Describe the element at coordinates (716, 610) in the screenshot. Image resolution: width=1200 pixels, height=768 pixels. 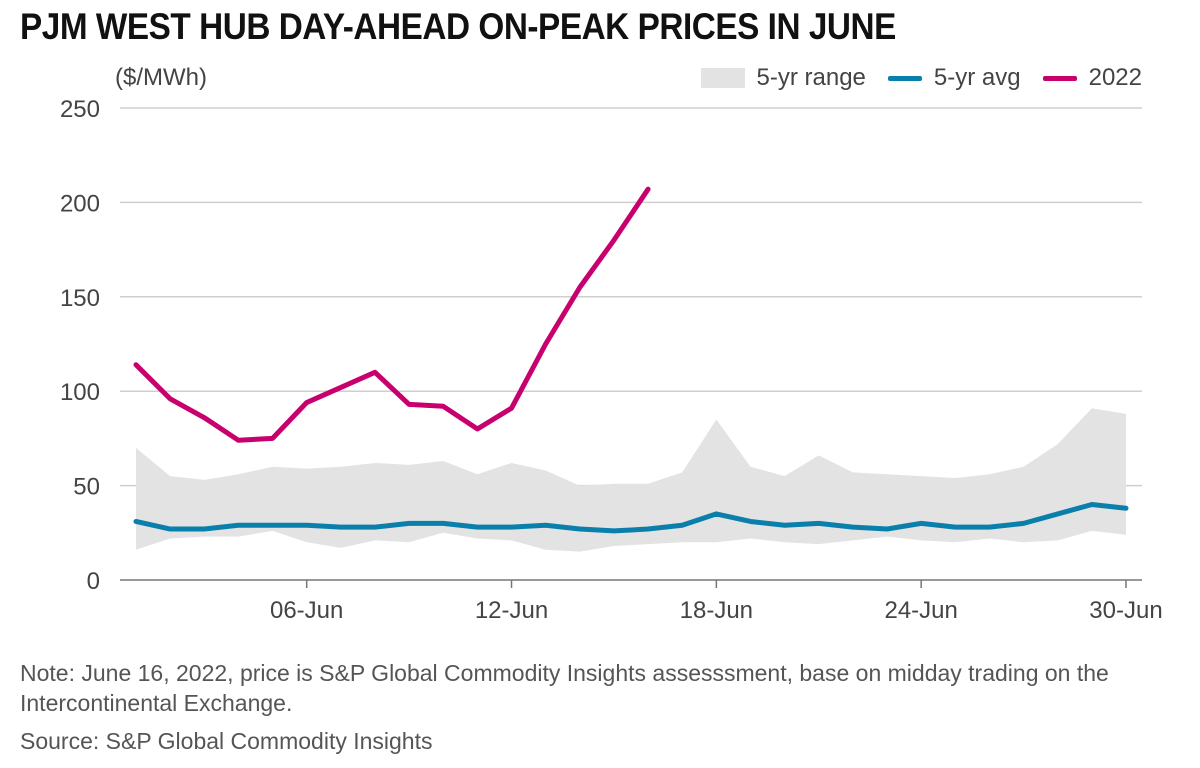
I see `x-tick-label: 18-Jun` at that location.